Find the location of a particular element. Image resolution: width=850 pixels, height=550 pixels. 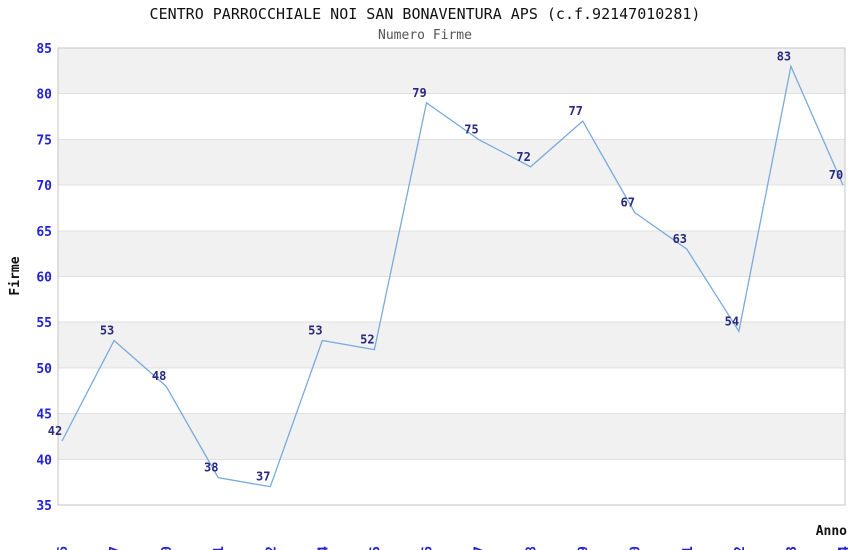

x-tick-label: 2019 is located at coordinates (584, 548).